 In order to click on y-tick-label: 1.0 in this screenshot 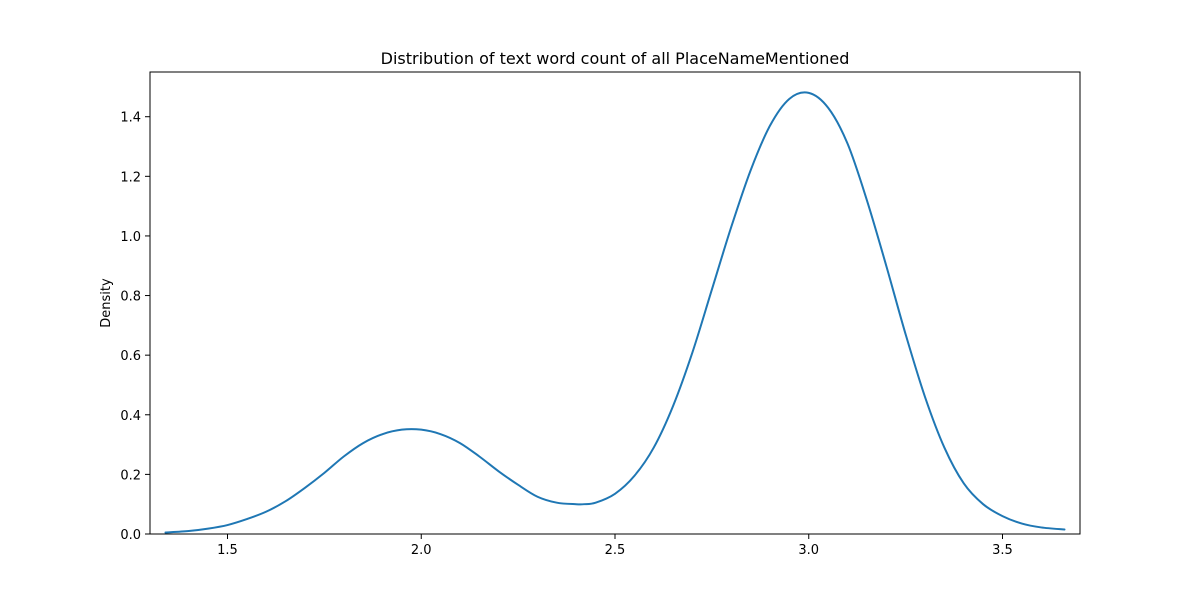, I will do `click(130, 237)`.